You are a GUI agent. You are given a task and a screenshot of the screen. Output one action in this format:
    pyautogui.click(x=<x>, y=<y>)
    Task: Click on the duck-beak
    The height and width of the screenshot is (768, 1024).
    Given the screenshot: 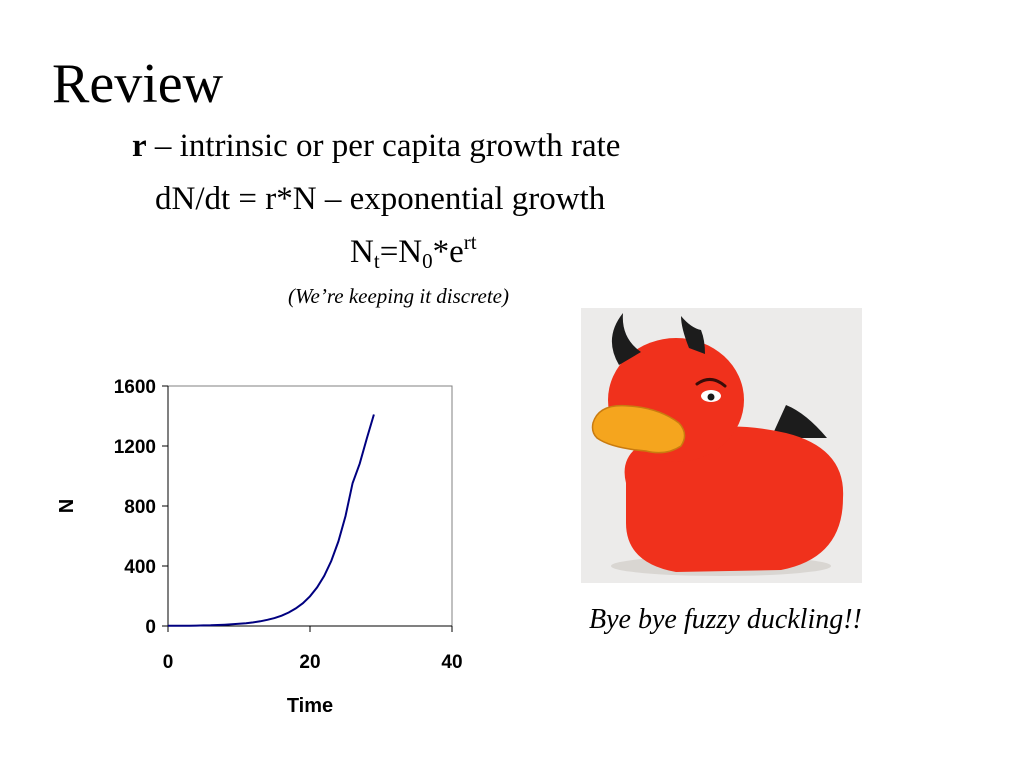 What is the action you would take?
    pyautogui.click(x=638, y=429)
    